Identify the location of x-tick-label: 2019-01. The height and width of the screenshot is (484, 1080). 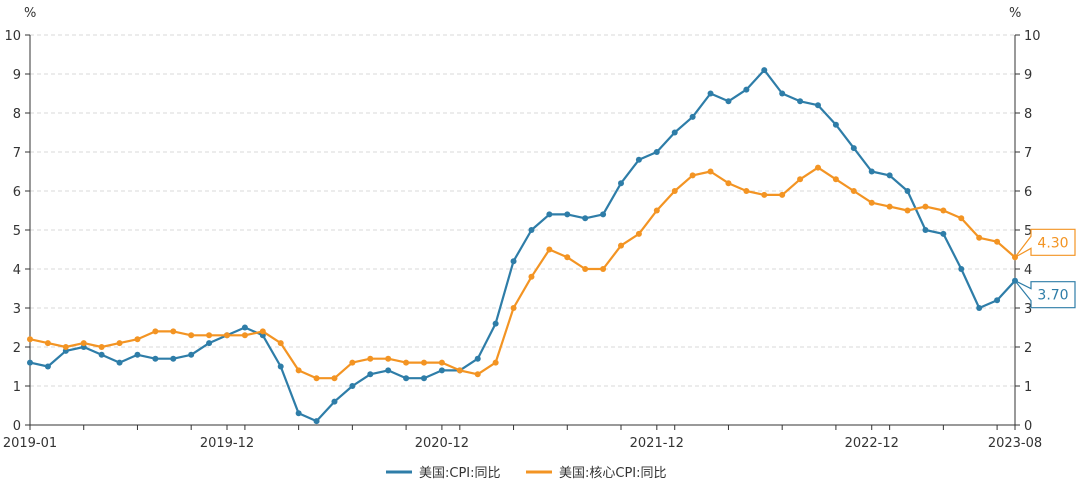
(30, 443).